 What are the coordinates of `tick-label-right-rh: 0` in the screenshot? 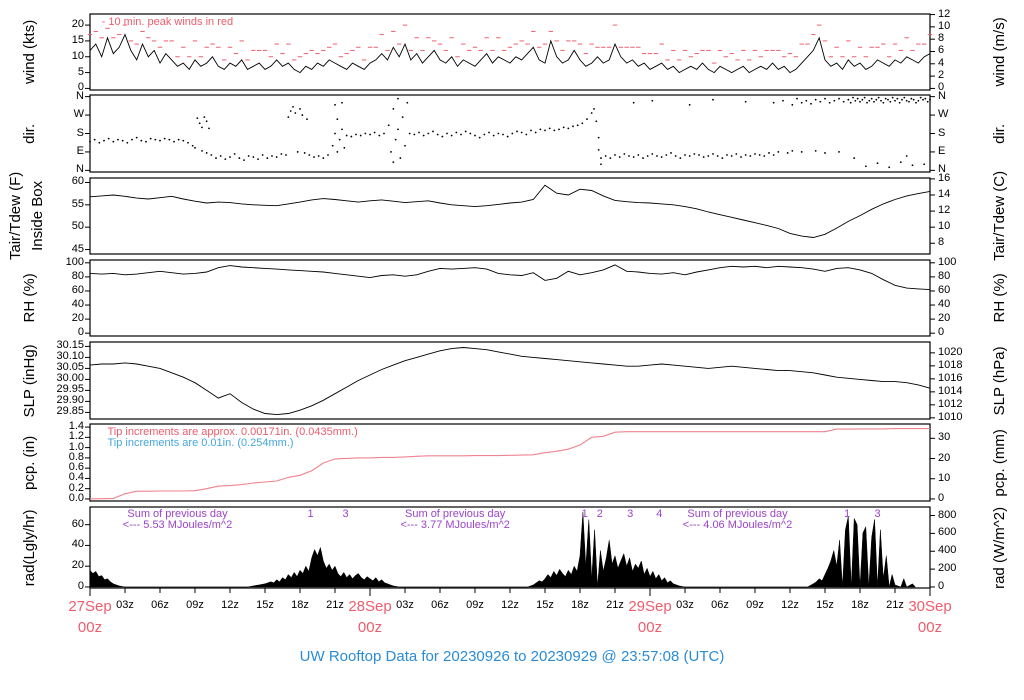 It's located at (941, 332).